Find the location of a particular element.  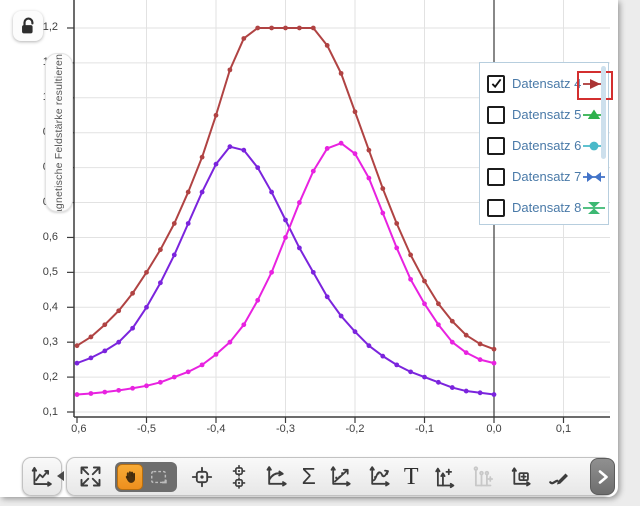

add-axis-button is located at coordinates (443, 476).